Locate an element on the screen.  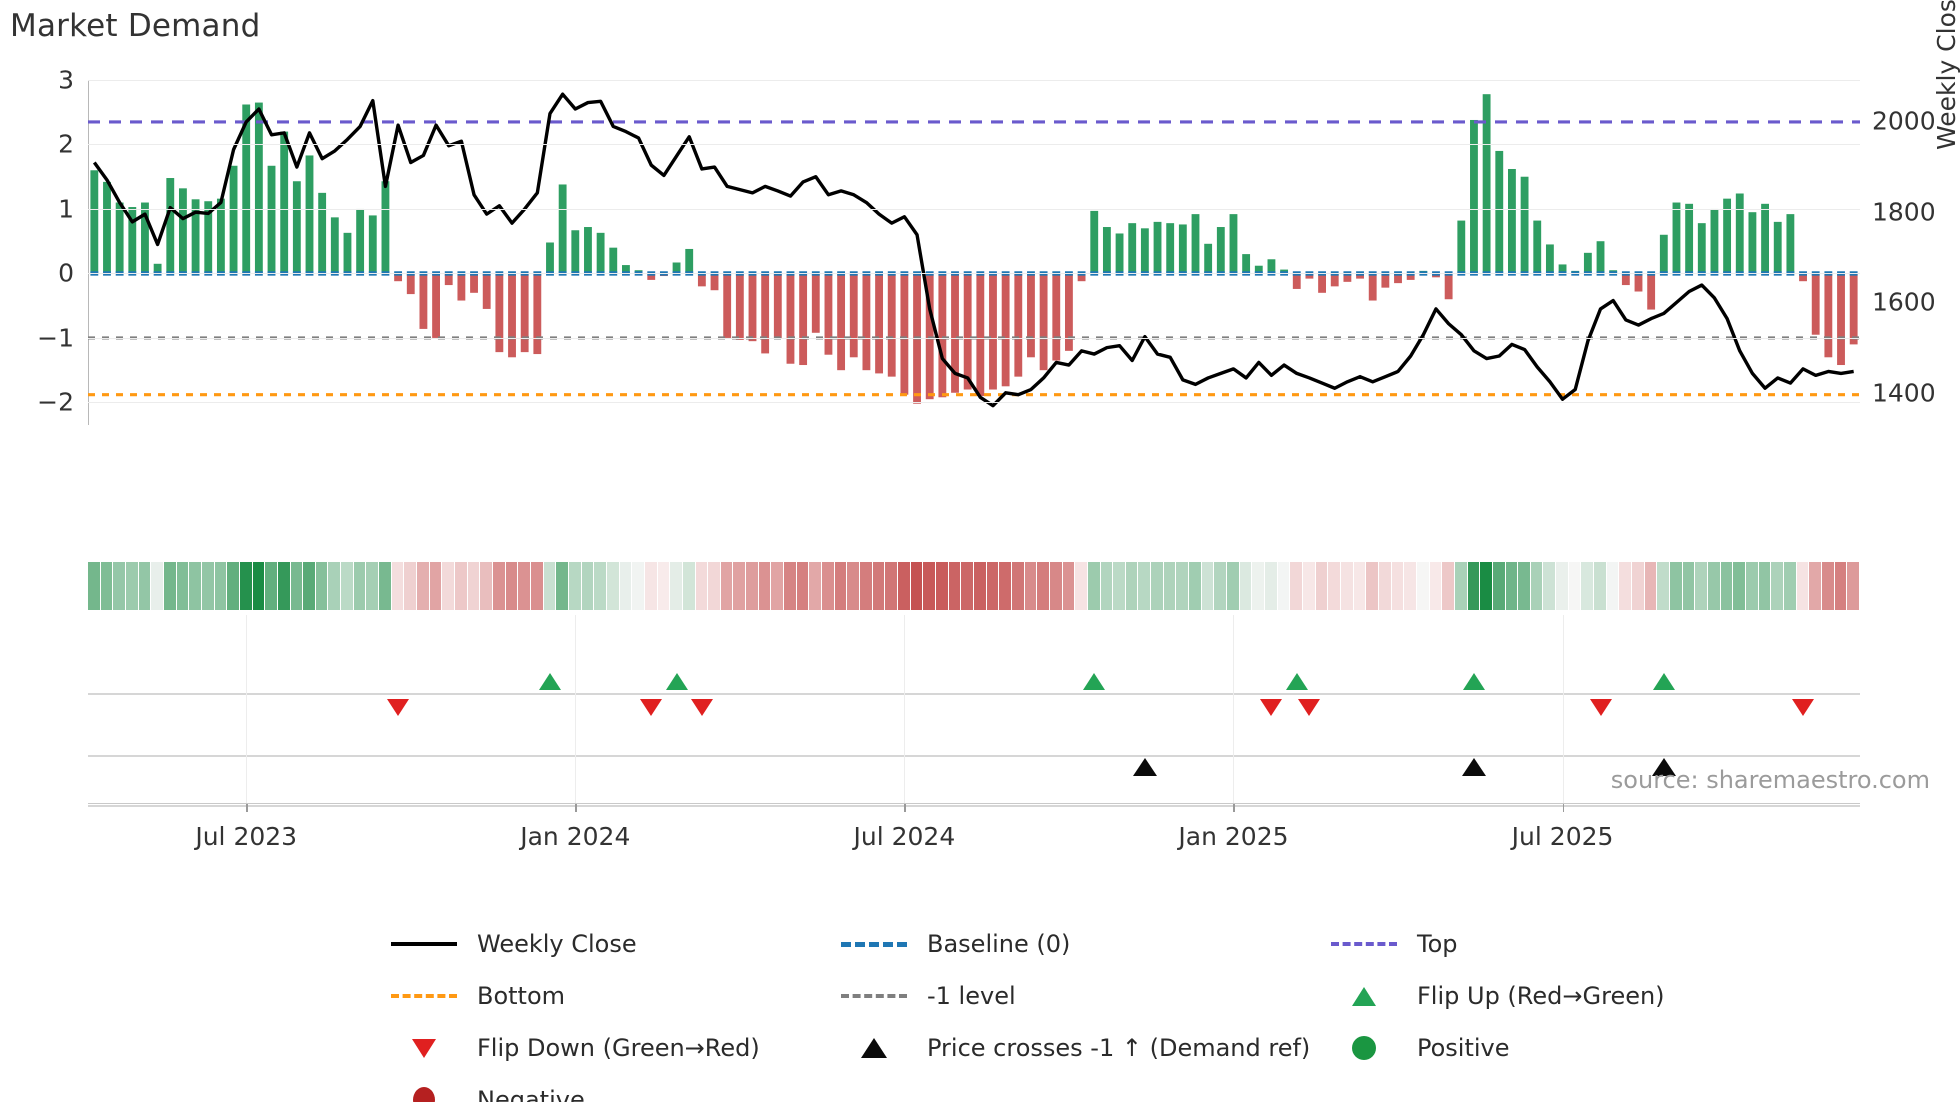
legend-label: Positive is located at coordinates (1463, 1048).